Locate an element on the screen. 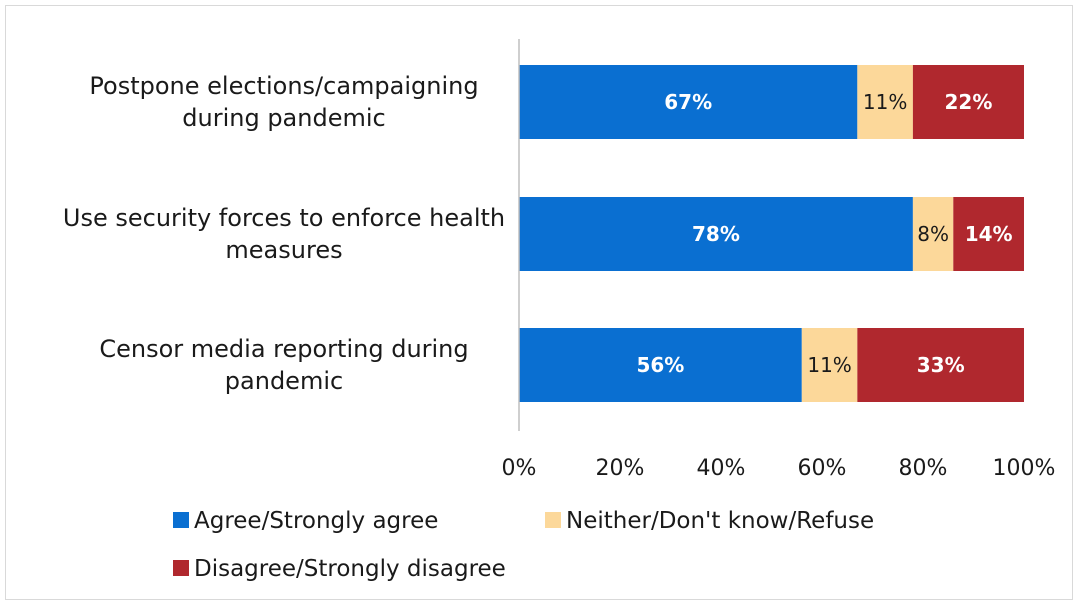 Image resolution: width=1075 pixels, height=601 pixels. category-label-2-line-1: pandemic is located at coordinates (284, 381).